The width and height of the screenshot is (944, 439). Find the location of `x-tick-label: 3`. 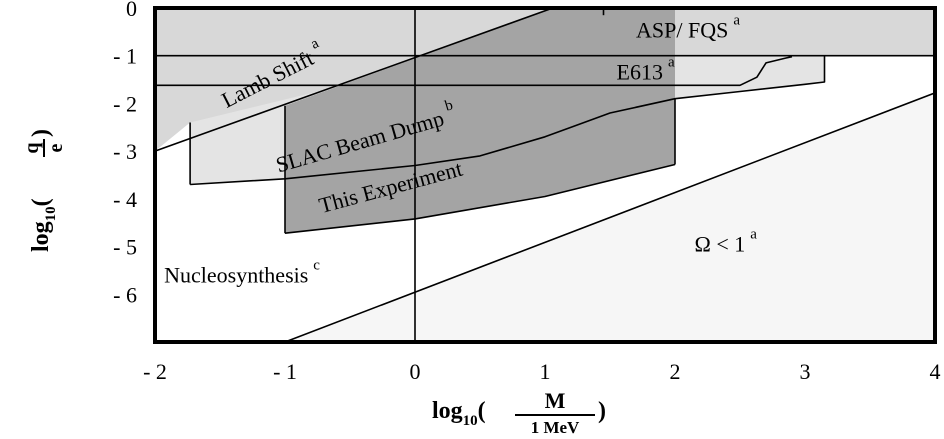

x-tick-label: 3 is located at coordinates (805, 371).